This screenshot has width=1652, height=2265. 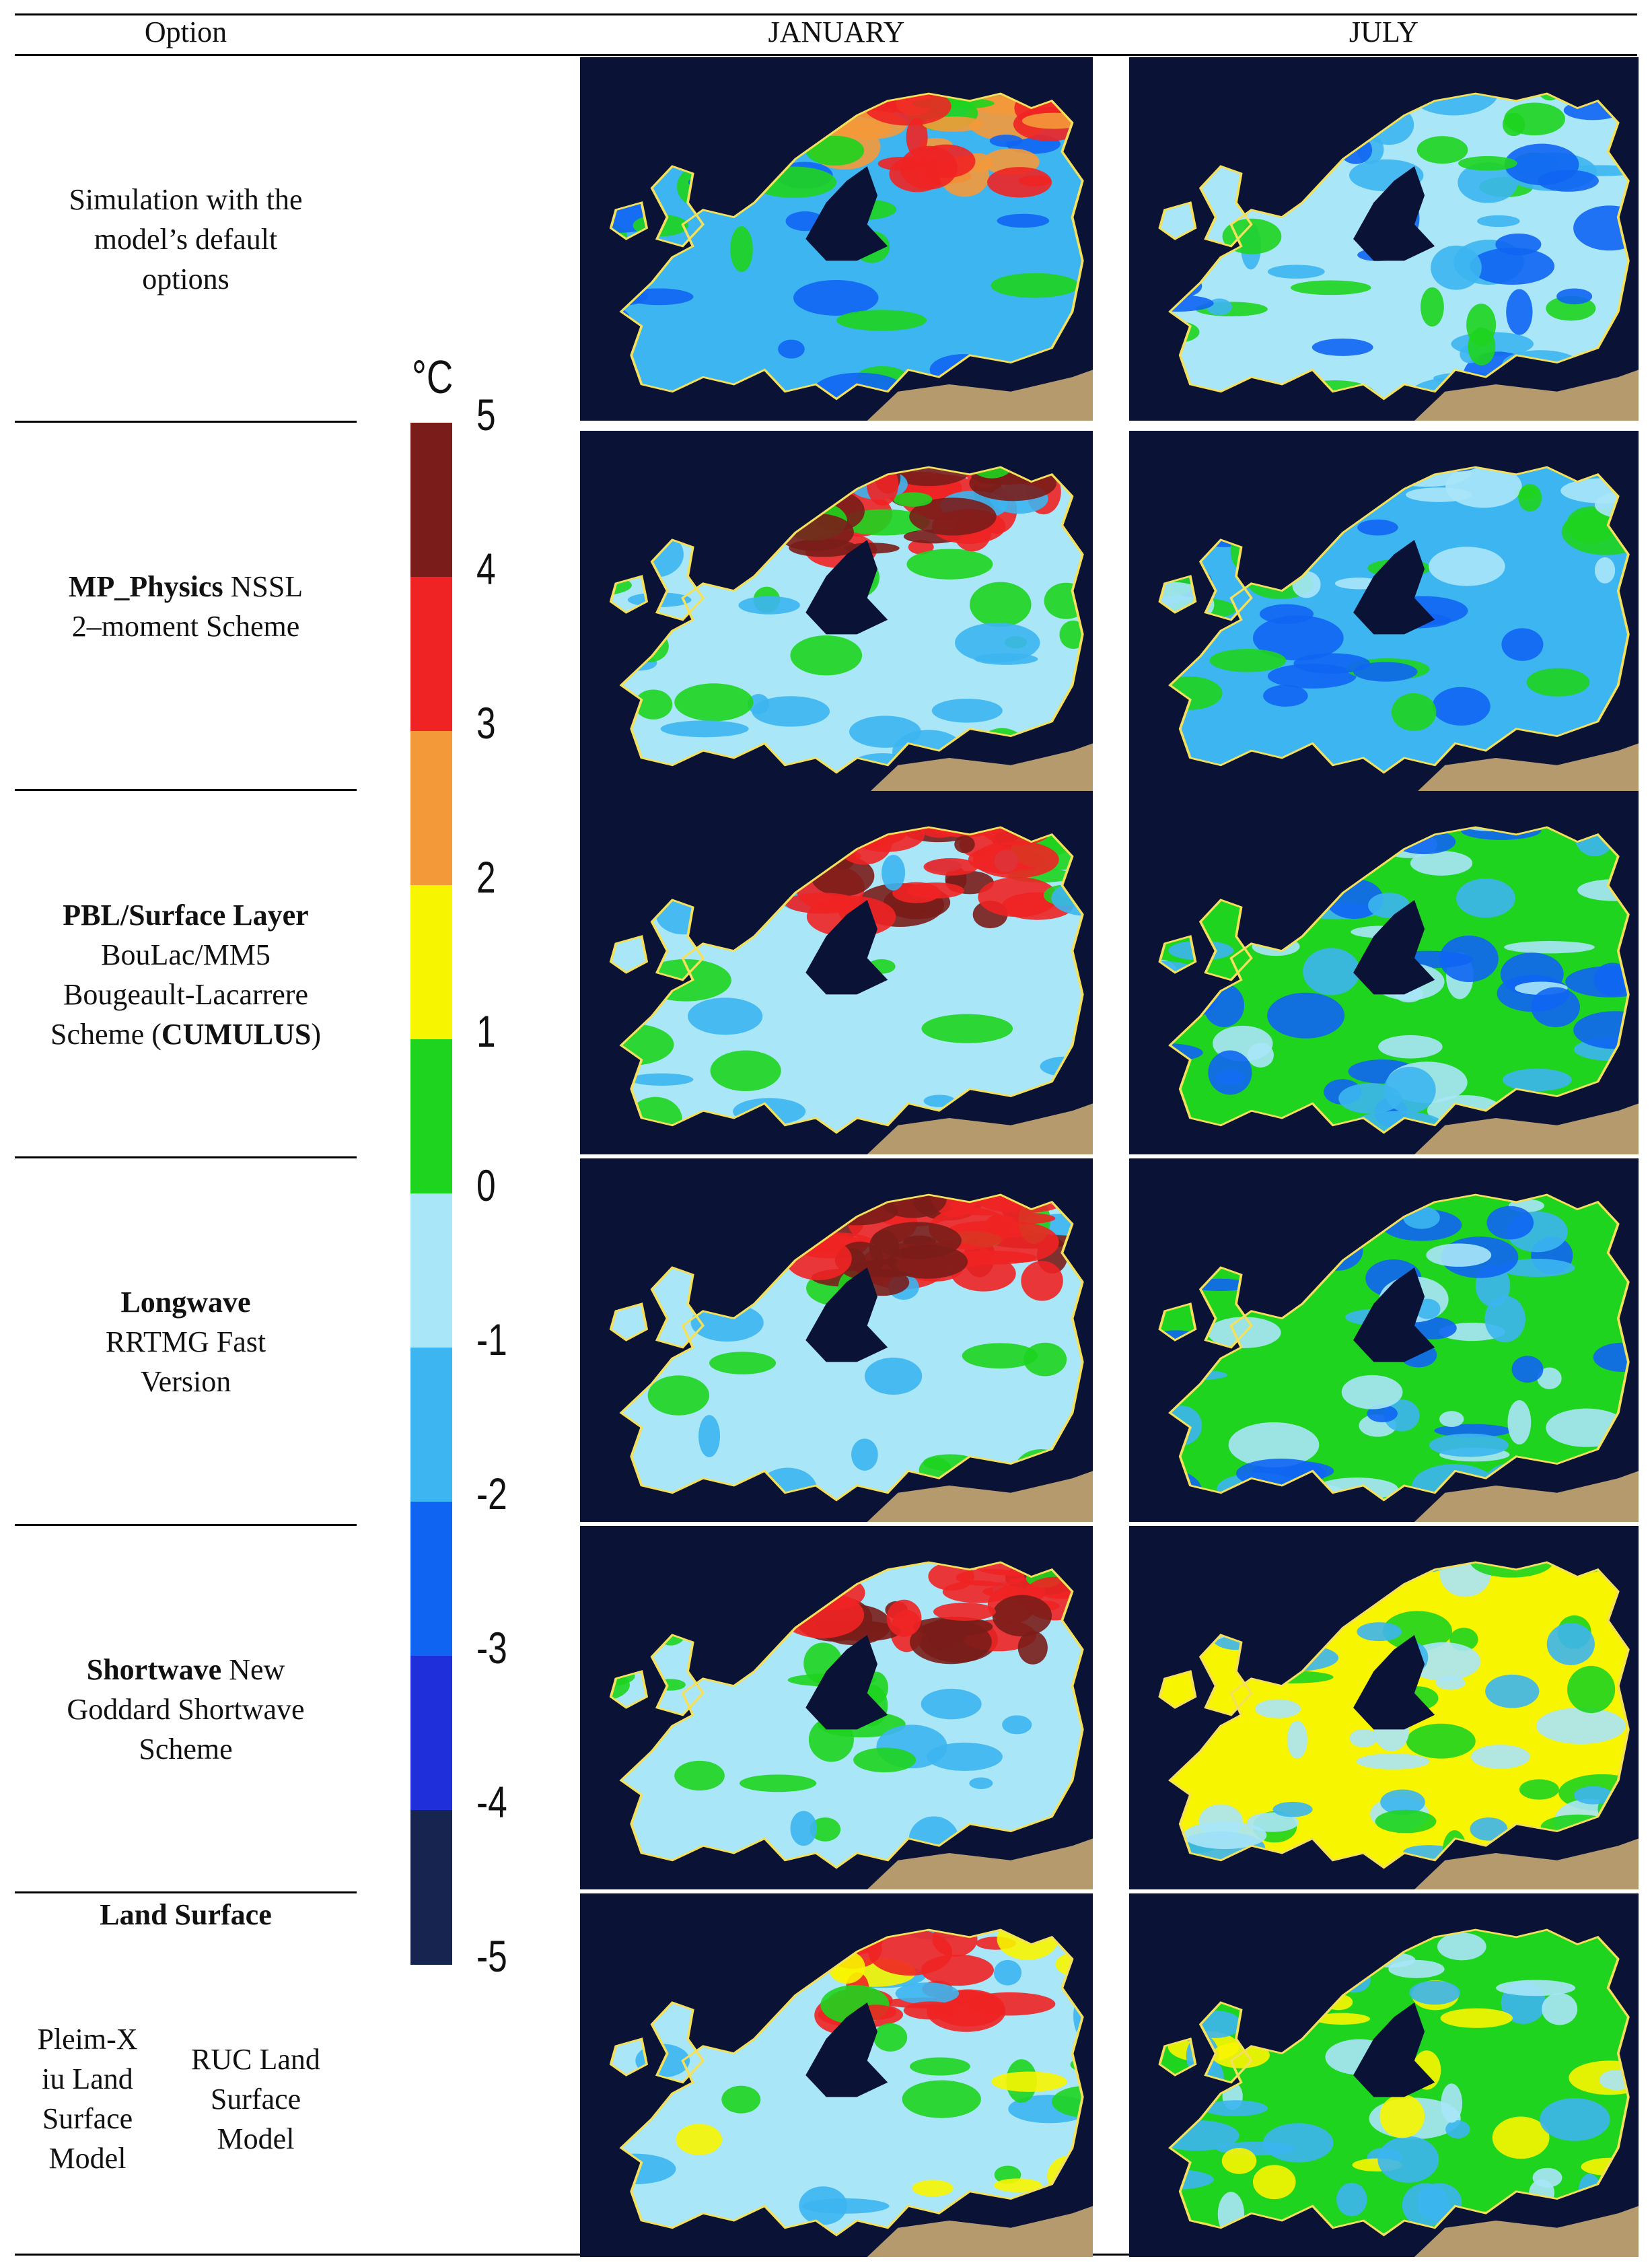 I want to click on map-july-longwave, so click(x=1384, y=1340).